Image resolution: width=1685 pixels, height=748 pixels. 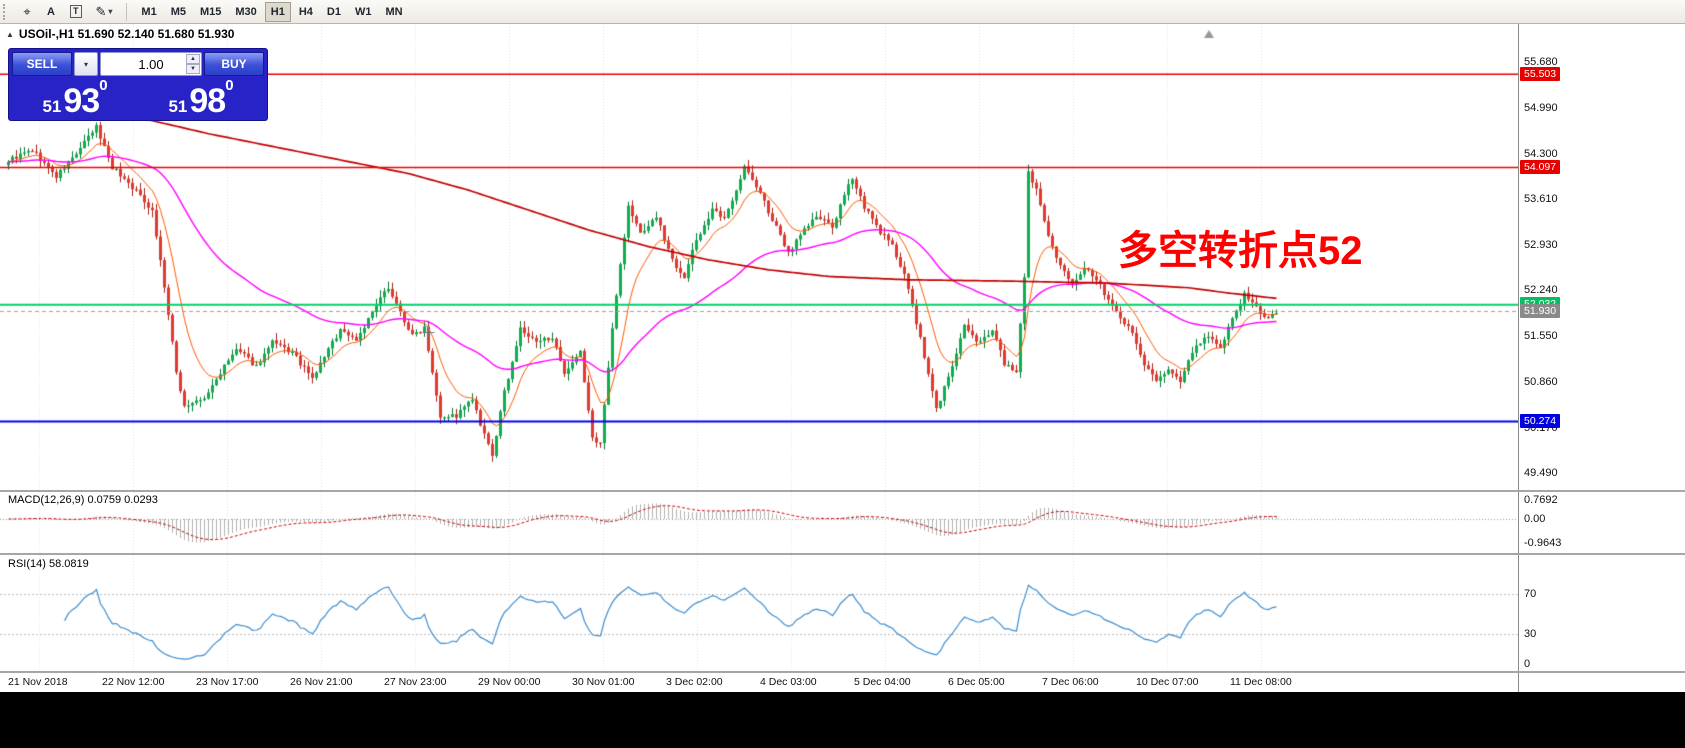 What do you see at coordinates (1540, 73) in the screenshot?
I see `price-level-badge: 55.503` at bounding box center [1540, 73].